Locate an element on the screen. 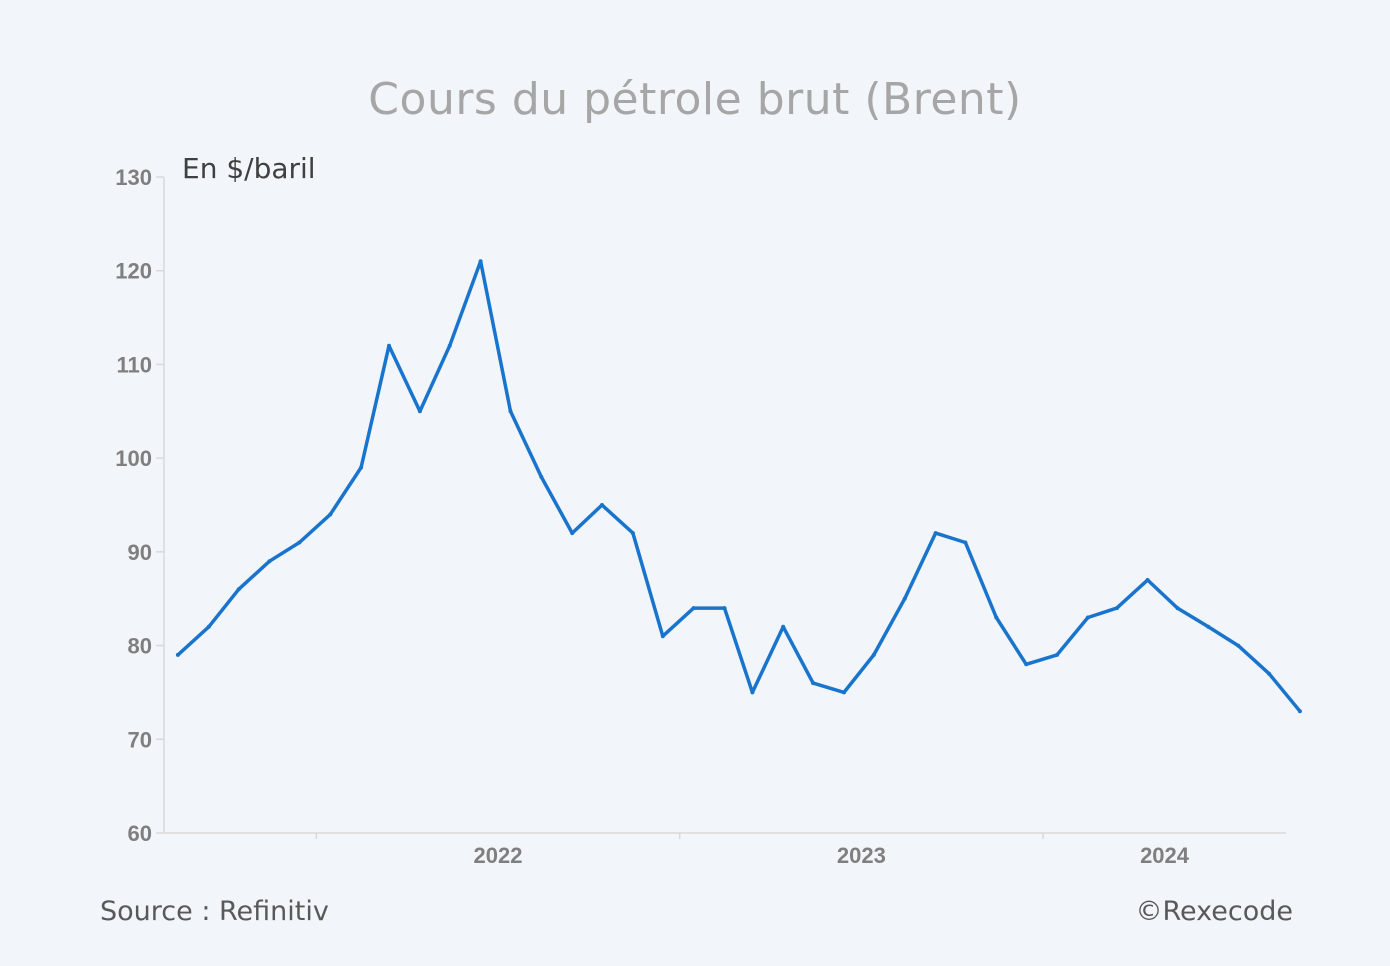 This screenshot has height=966, width=1390. y-tick-label: 80 is located at coordinates (140, 646).